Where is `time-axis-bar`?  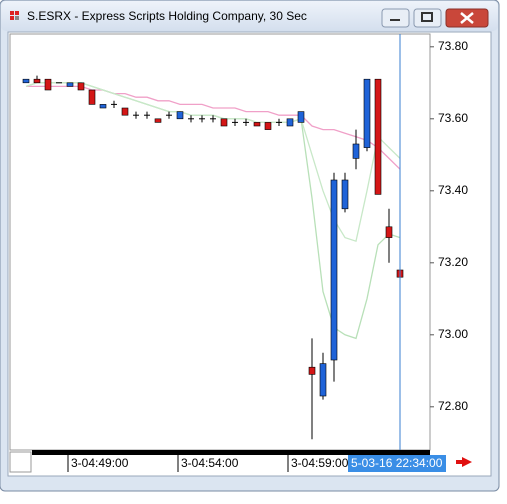
time-axis-bar is located at coordinates (231, 452).